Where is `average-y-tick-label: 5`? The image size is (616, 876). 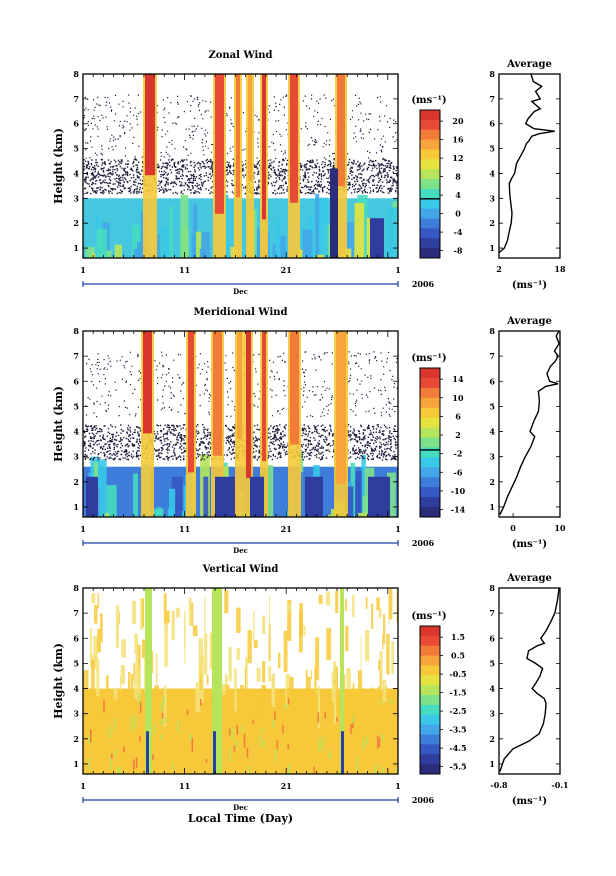
average-y-tick-label: 5 is located at coordinates (492, 663).